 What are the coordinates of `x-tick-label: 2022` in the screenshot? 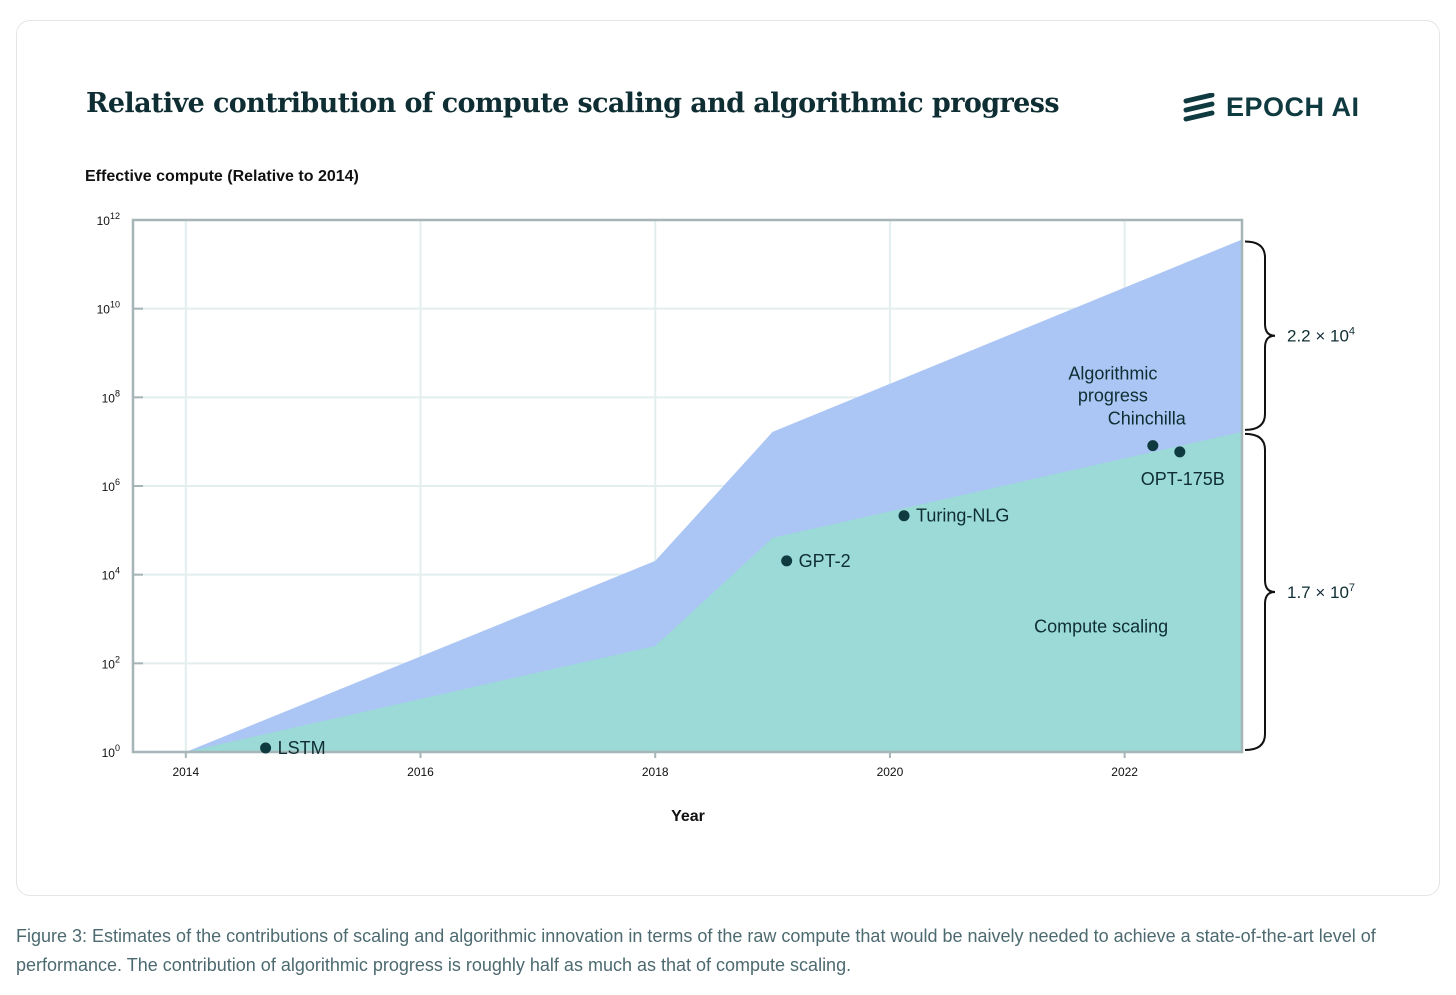 It's located at (1124, 772).